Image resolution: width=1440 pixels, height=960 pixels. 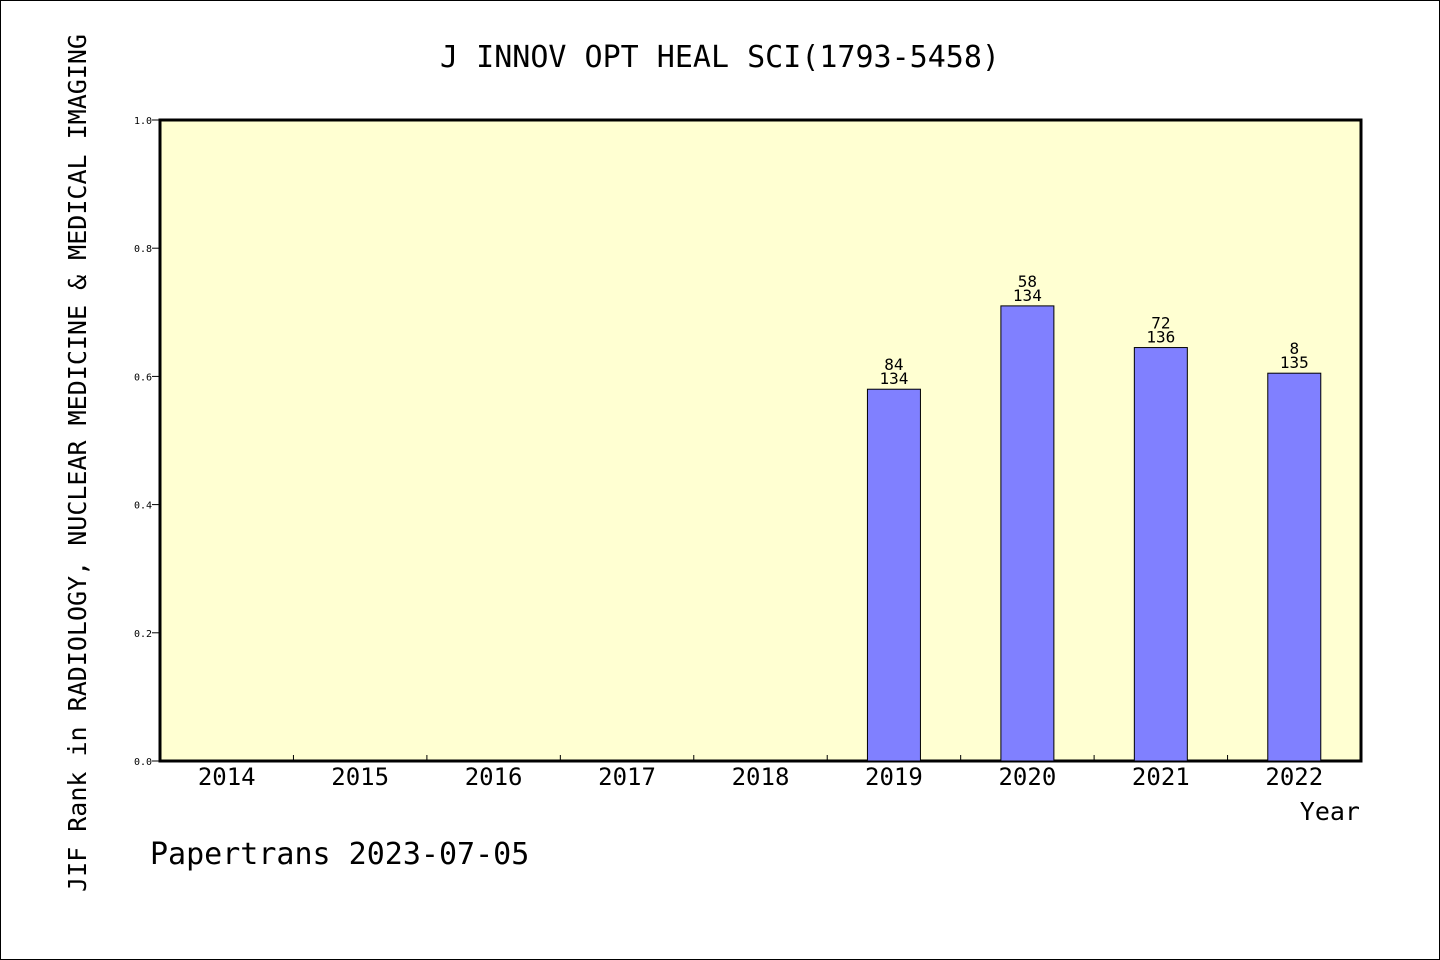 I want to click on chart-title: J INNOV OPT HEAL SCI(1793-5458), so click(x=720, y=57).